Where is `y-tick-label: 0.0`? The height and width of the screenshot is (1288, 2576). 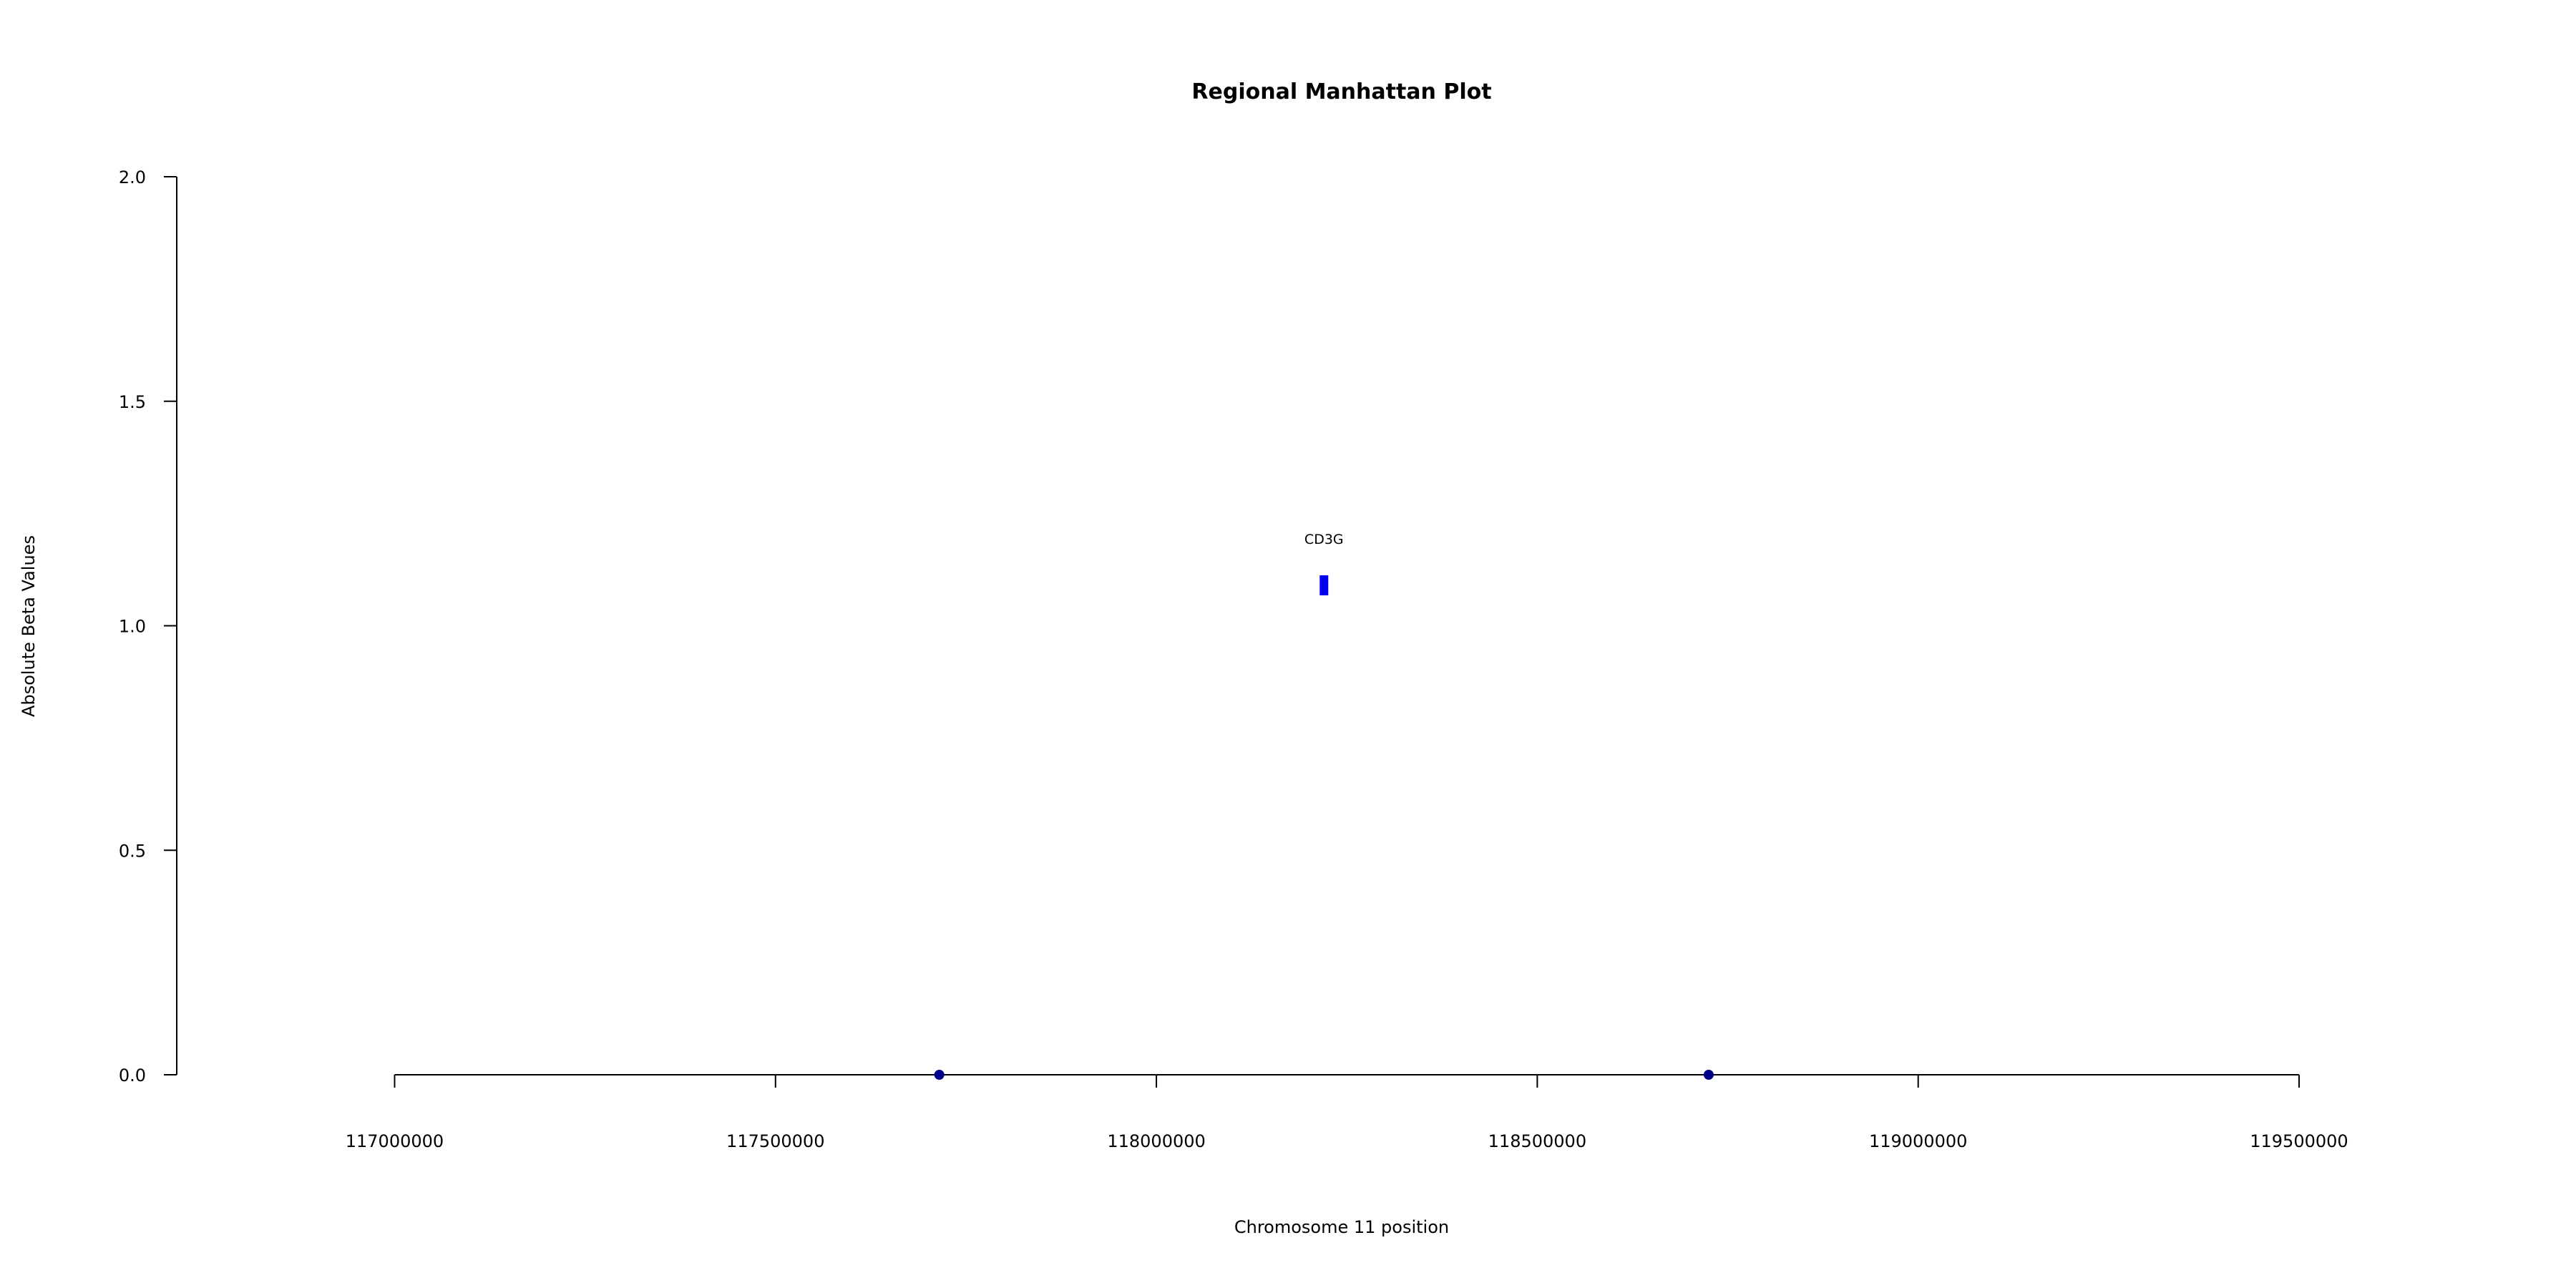
y-tick-label: 0.0 is located at coordinates (132, 1075).